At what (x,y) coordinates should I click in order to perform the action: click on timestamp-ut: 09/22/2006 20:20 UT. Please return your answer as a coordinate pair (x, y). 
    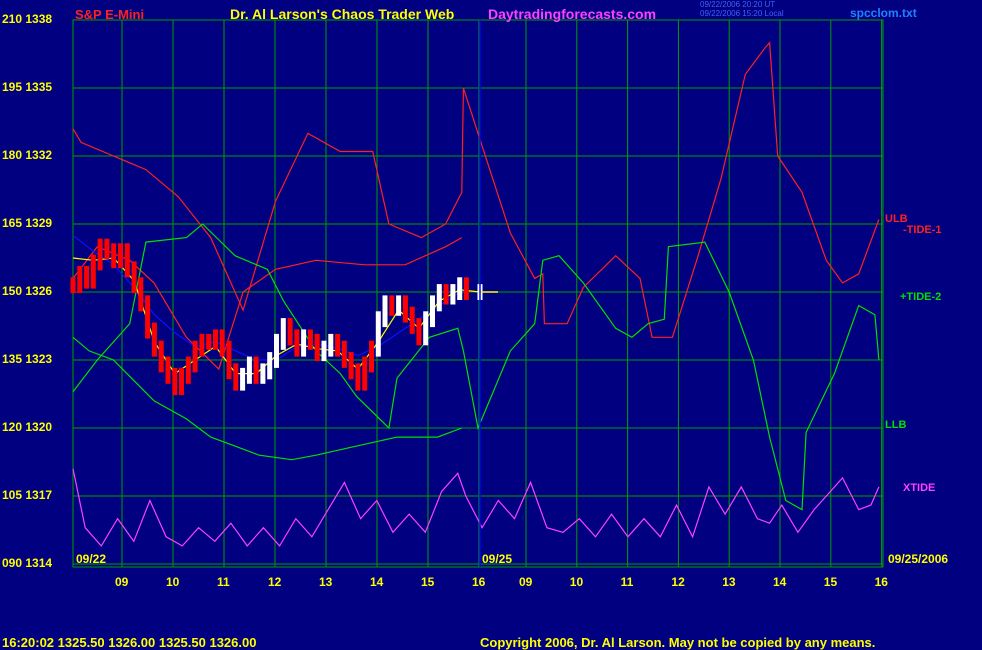
    Looking at the image, I should click on (738, 4).